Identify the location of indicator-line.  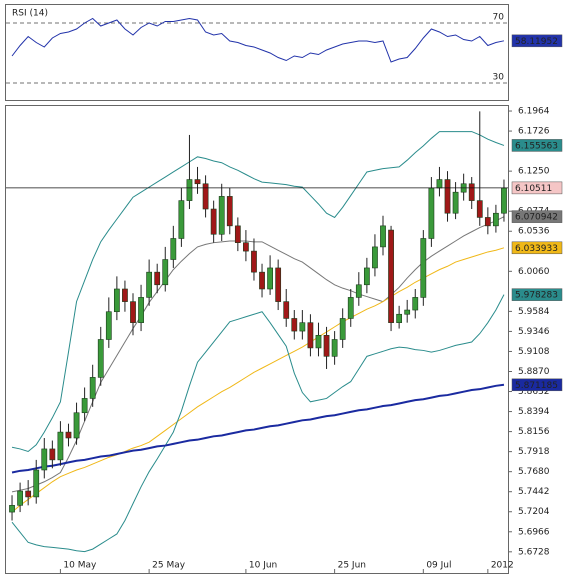
(258, 428).